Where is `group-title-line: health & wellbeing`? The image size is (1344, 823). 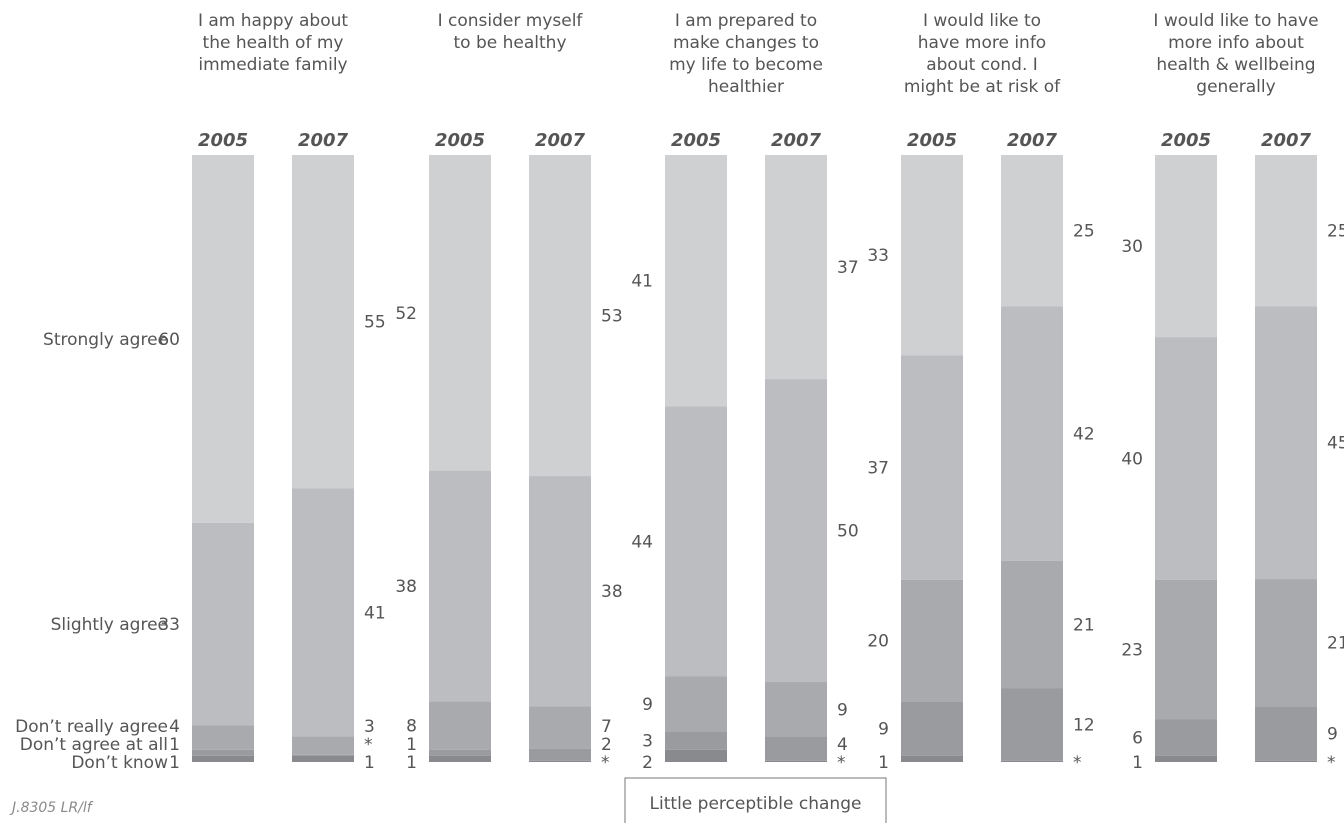 group-title-line: health & wellbeing is located at coordinates (1235, 65).